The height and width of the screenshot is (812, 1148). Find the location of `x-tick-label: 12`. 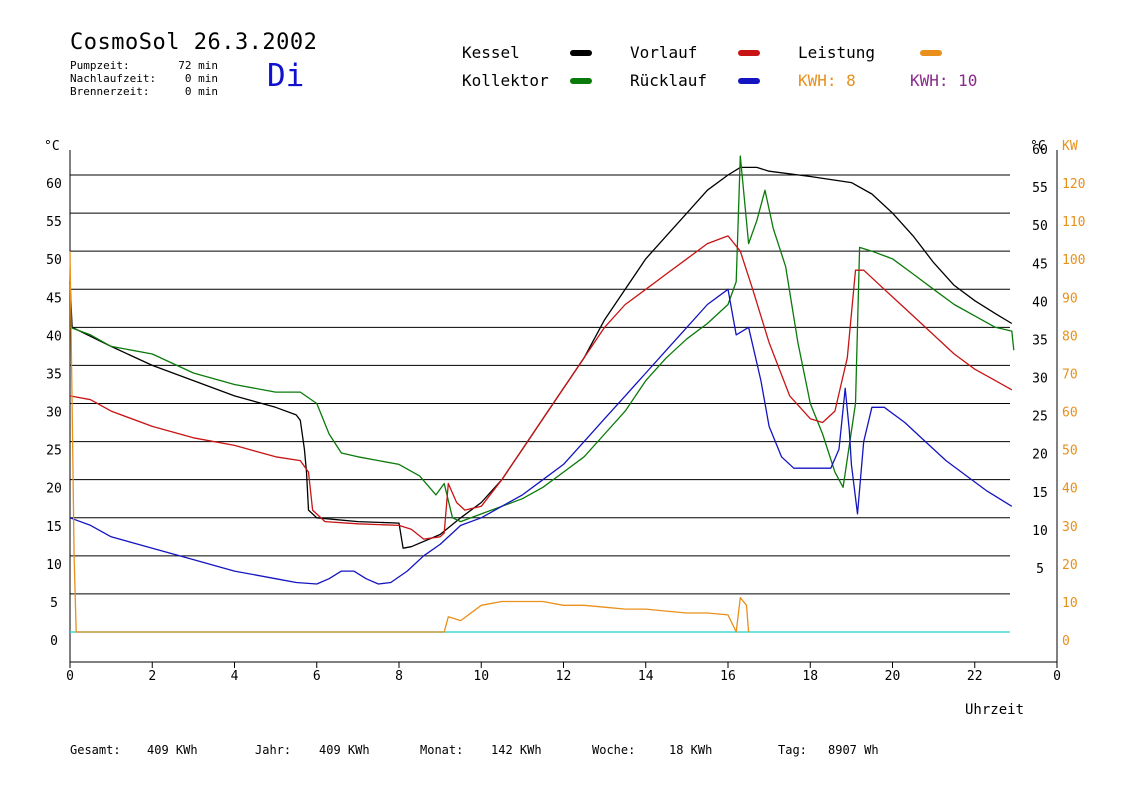

x-tick-label: 12 is located at coordinates (564, 676).